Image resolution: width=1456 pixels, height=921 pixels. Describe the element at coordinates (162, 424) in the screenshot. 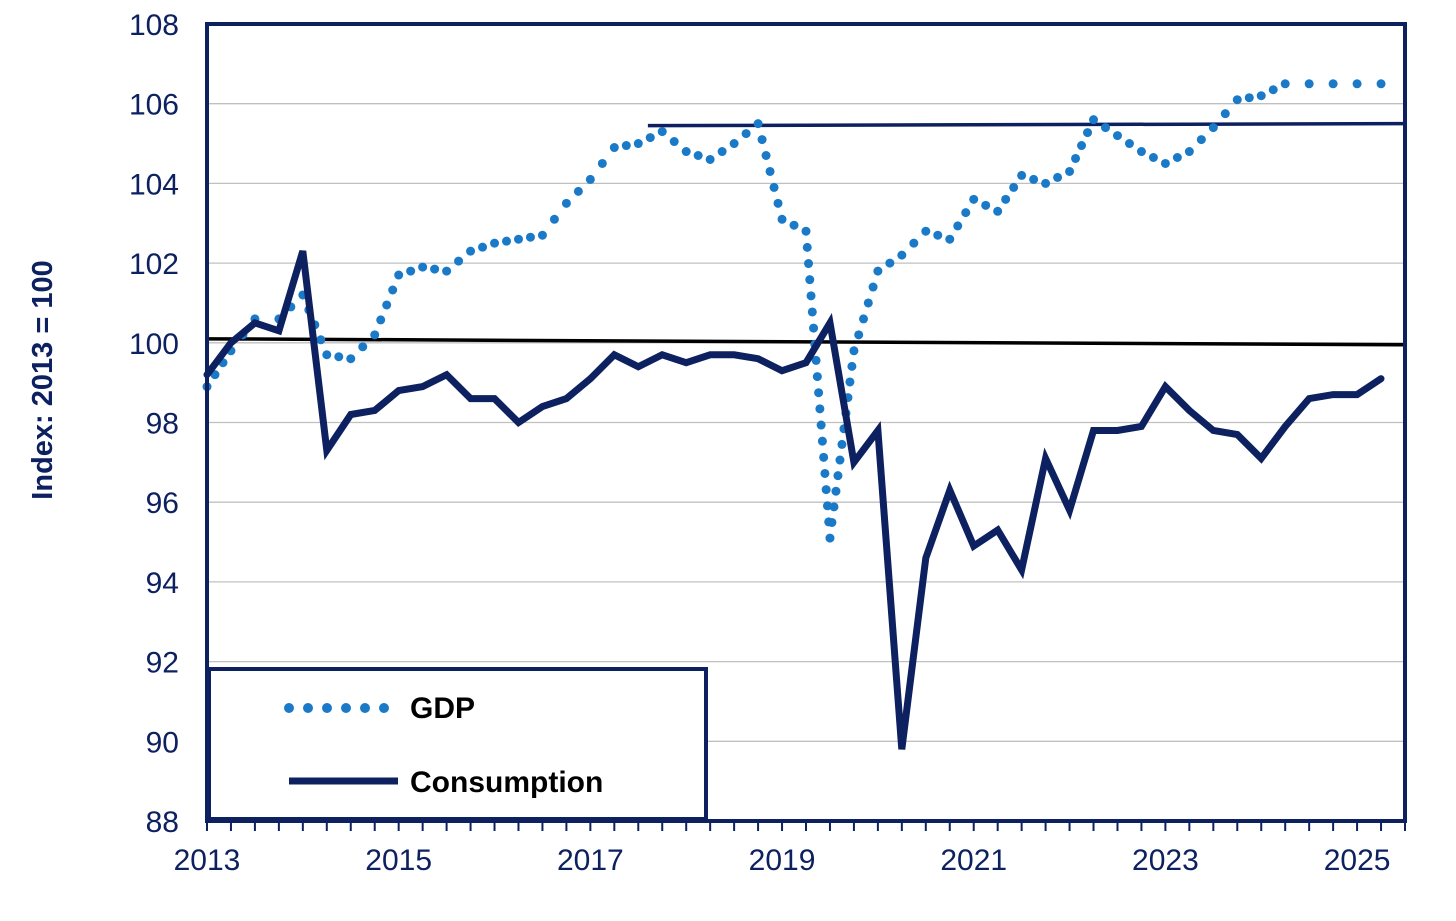

I see `y-tick-label: 98` at that location.